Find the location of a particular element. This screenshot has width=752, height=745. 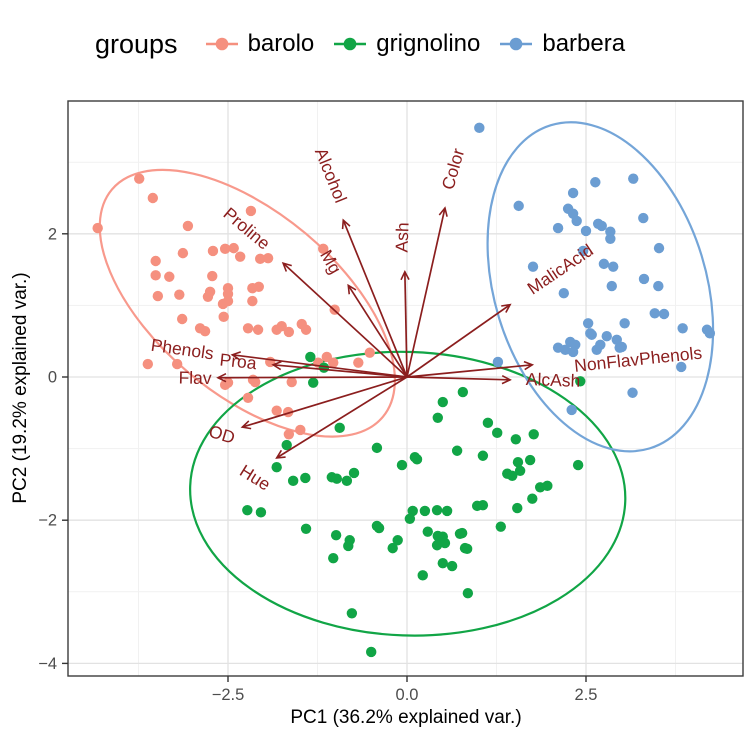

cluster-ellipse-barbera is located at coordinates (600, 287).